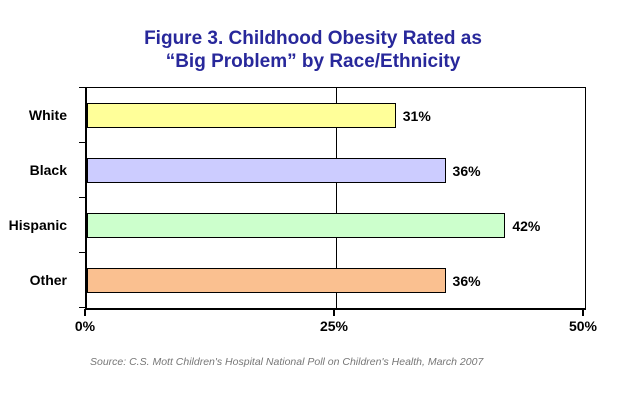  Describe the element at coordinates (266, 170) in the screenshot. I see `bar-black` at that location.